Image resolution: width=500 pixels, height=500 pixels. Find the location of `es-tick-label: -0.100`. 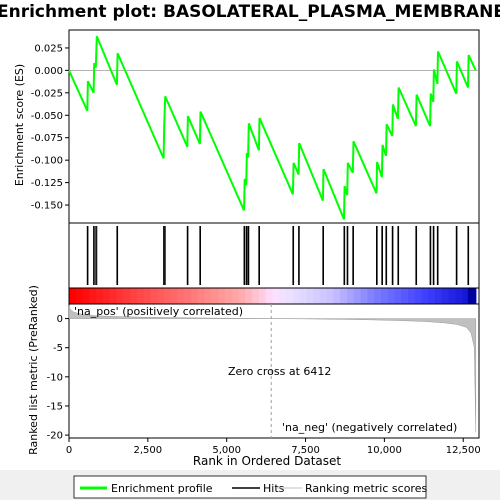

es-tick-label: -0.100 is located at coordinates (47, 161).